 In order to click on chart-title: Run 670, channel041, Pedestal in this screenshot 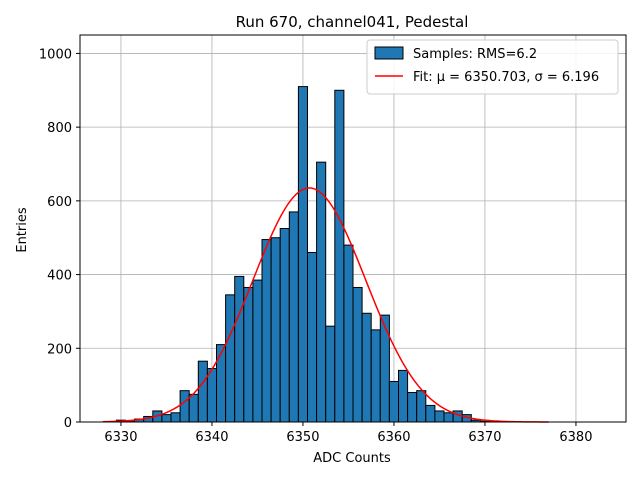, I will do `click(352, 22)`.